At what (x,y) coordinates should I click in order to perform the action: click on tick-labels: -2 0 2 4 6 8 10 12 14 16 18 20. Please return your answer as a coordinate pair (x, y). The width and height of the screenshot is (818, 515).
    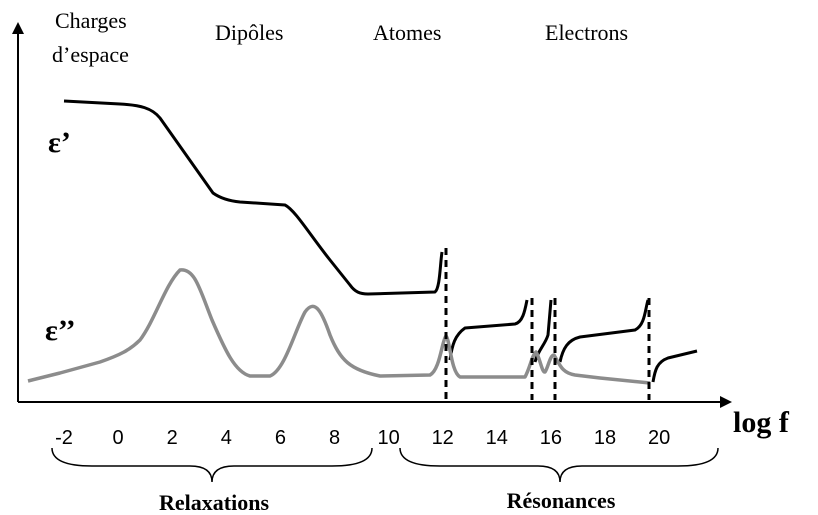
    Looking at the image, I should click on (362, 438).